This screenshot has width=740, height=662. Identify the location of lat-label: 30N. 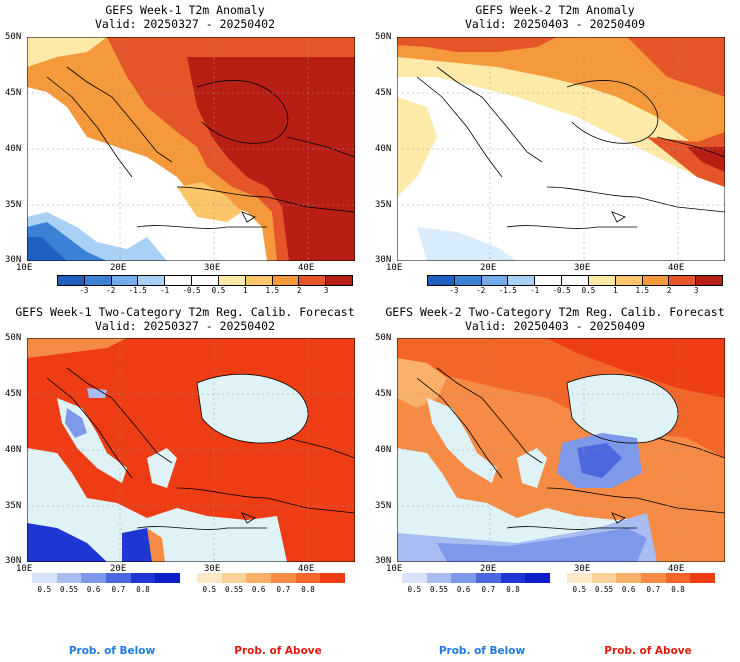
(383, 561).